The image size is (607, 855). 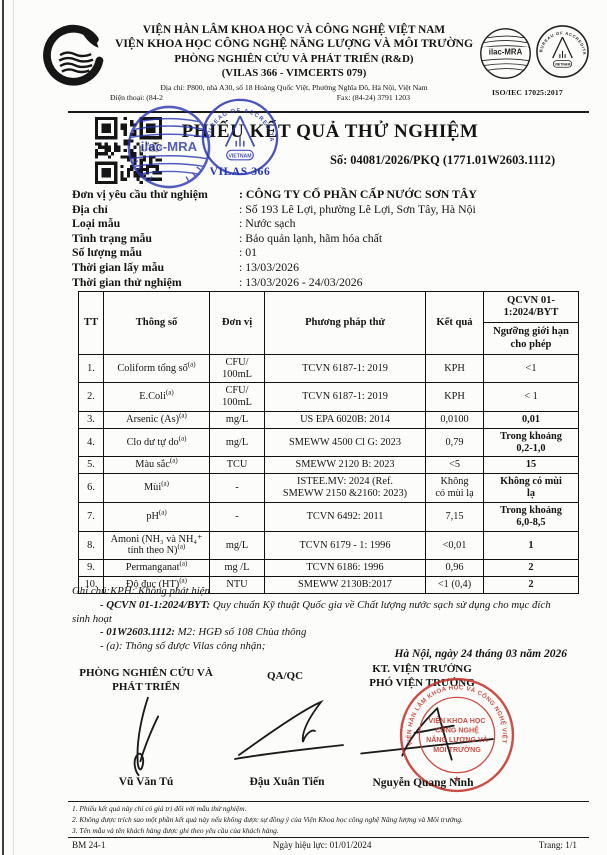 I want to click on cell-result: Không có mùi lạ, so click(x=454, y=488).